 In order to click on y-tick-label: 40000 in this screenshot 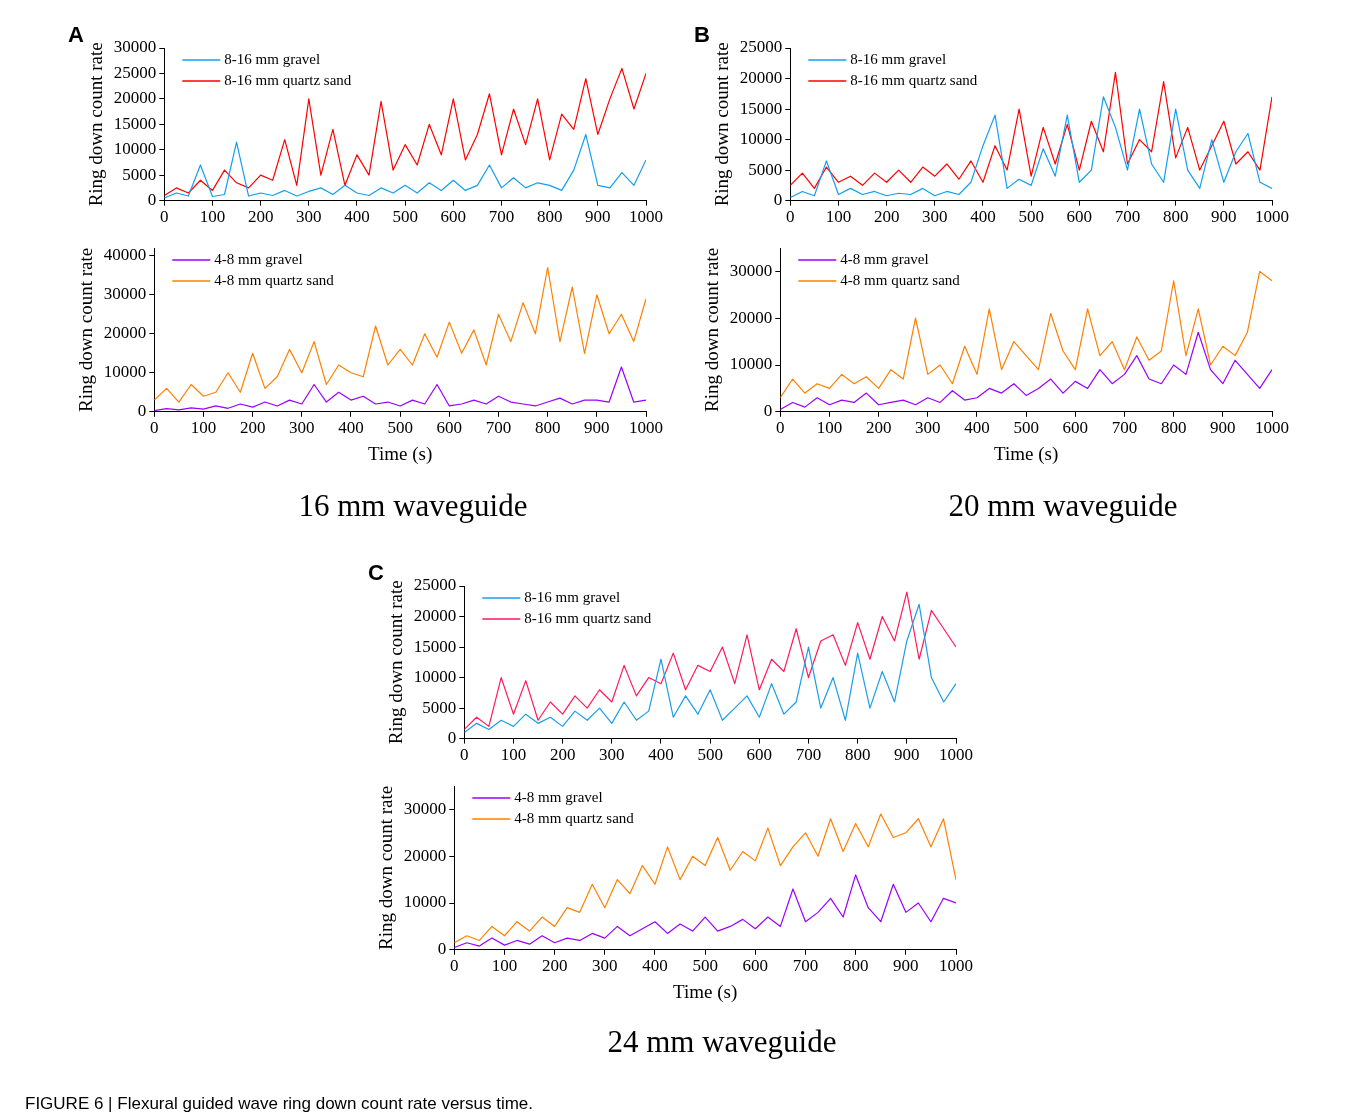, I will do `click(125, 255)`.